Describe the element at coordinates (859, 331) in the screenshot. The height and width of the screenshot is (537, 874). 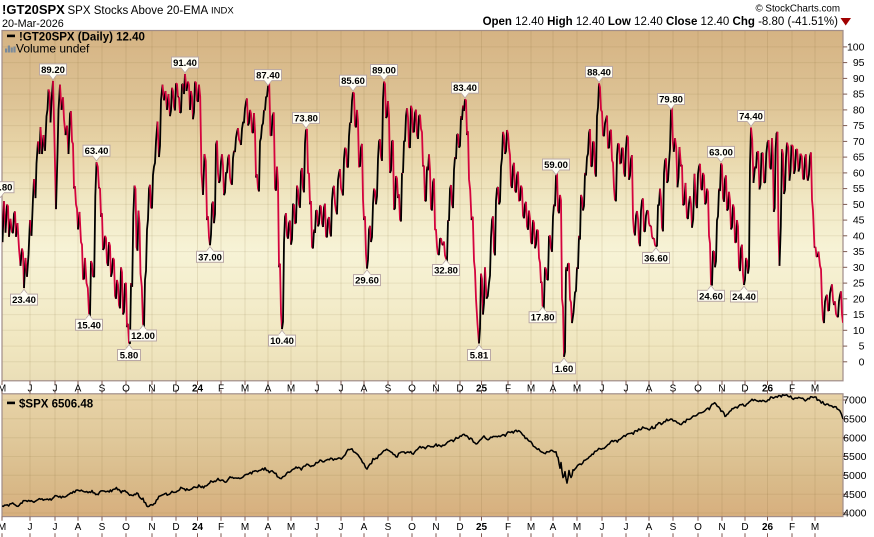
I see `svg-text: 10` at that location.